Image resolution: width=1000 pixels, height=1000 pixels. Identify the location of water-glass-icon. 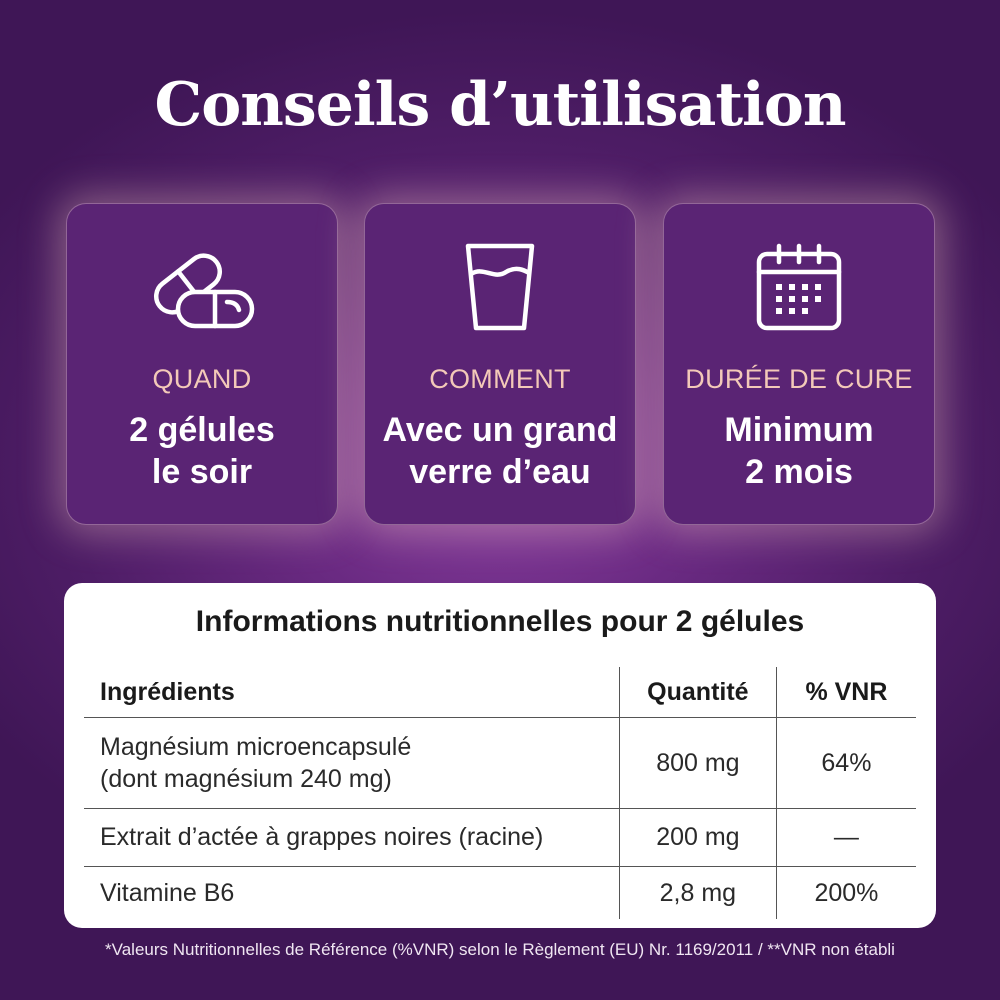
(500, 290).